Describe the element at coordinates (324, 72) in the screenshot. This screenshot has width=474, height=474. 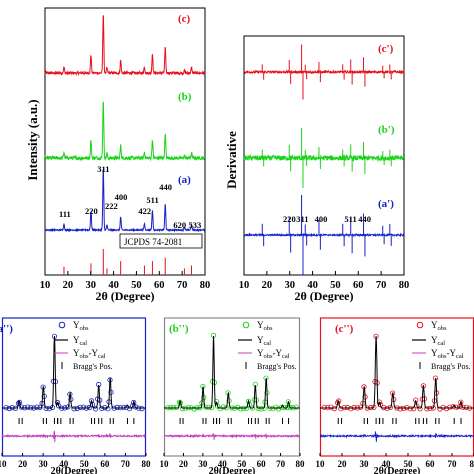
I see `derivative-line-c` at that location.